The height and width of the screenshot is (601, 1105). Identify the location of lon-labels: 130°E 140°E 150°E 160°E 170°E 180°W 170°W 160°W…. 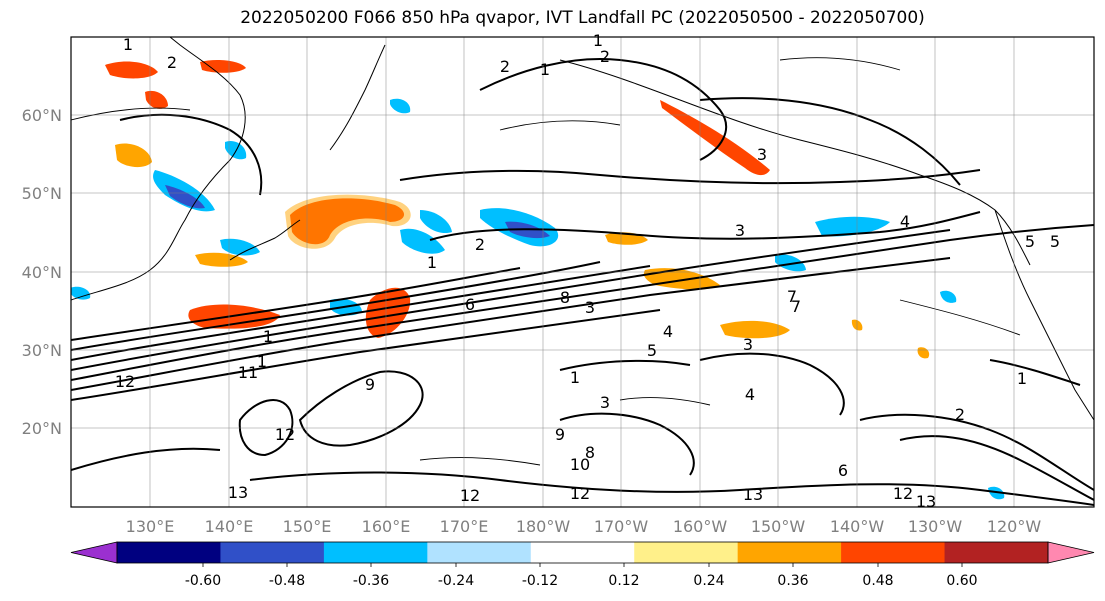
(584, 526).